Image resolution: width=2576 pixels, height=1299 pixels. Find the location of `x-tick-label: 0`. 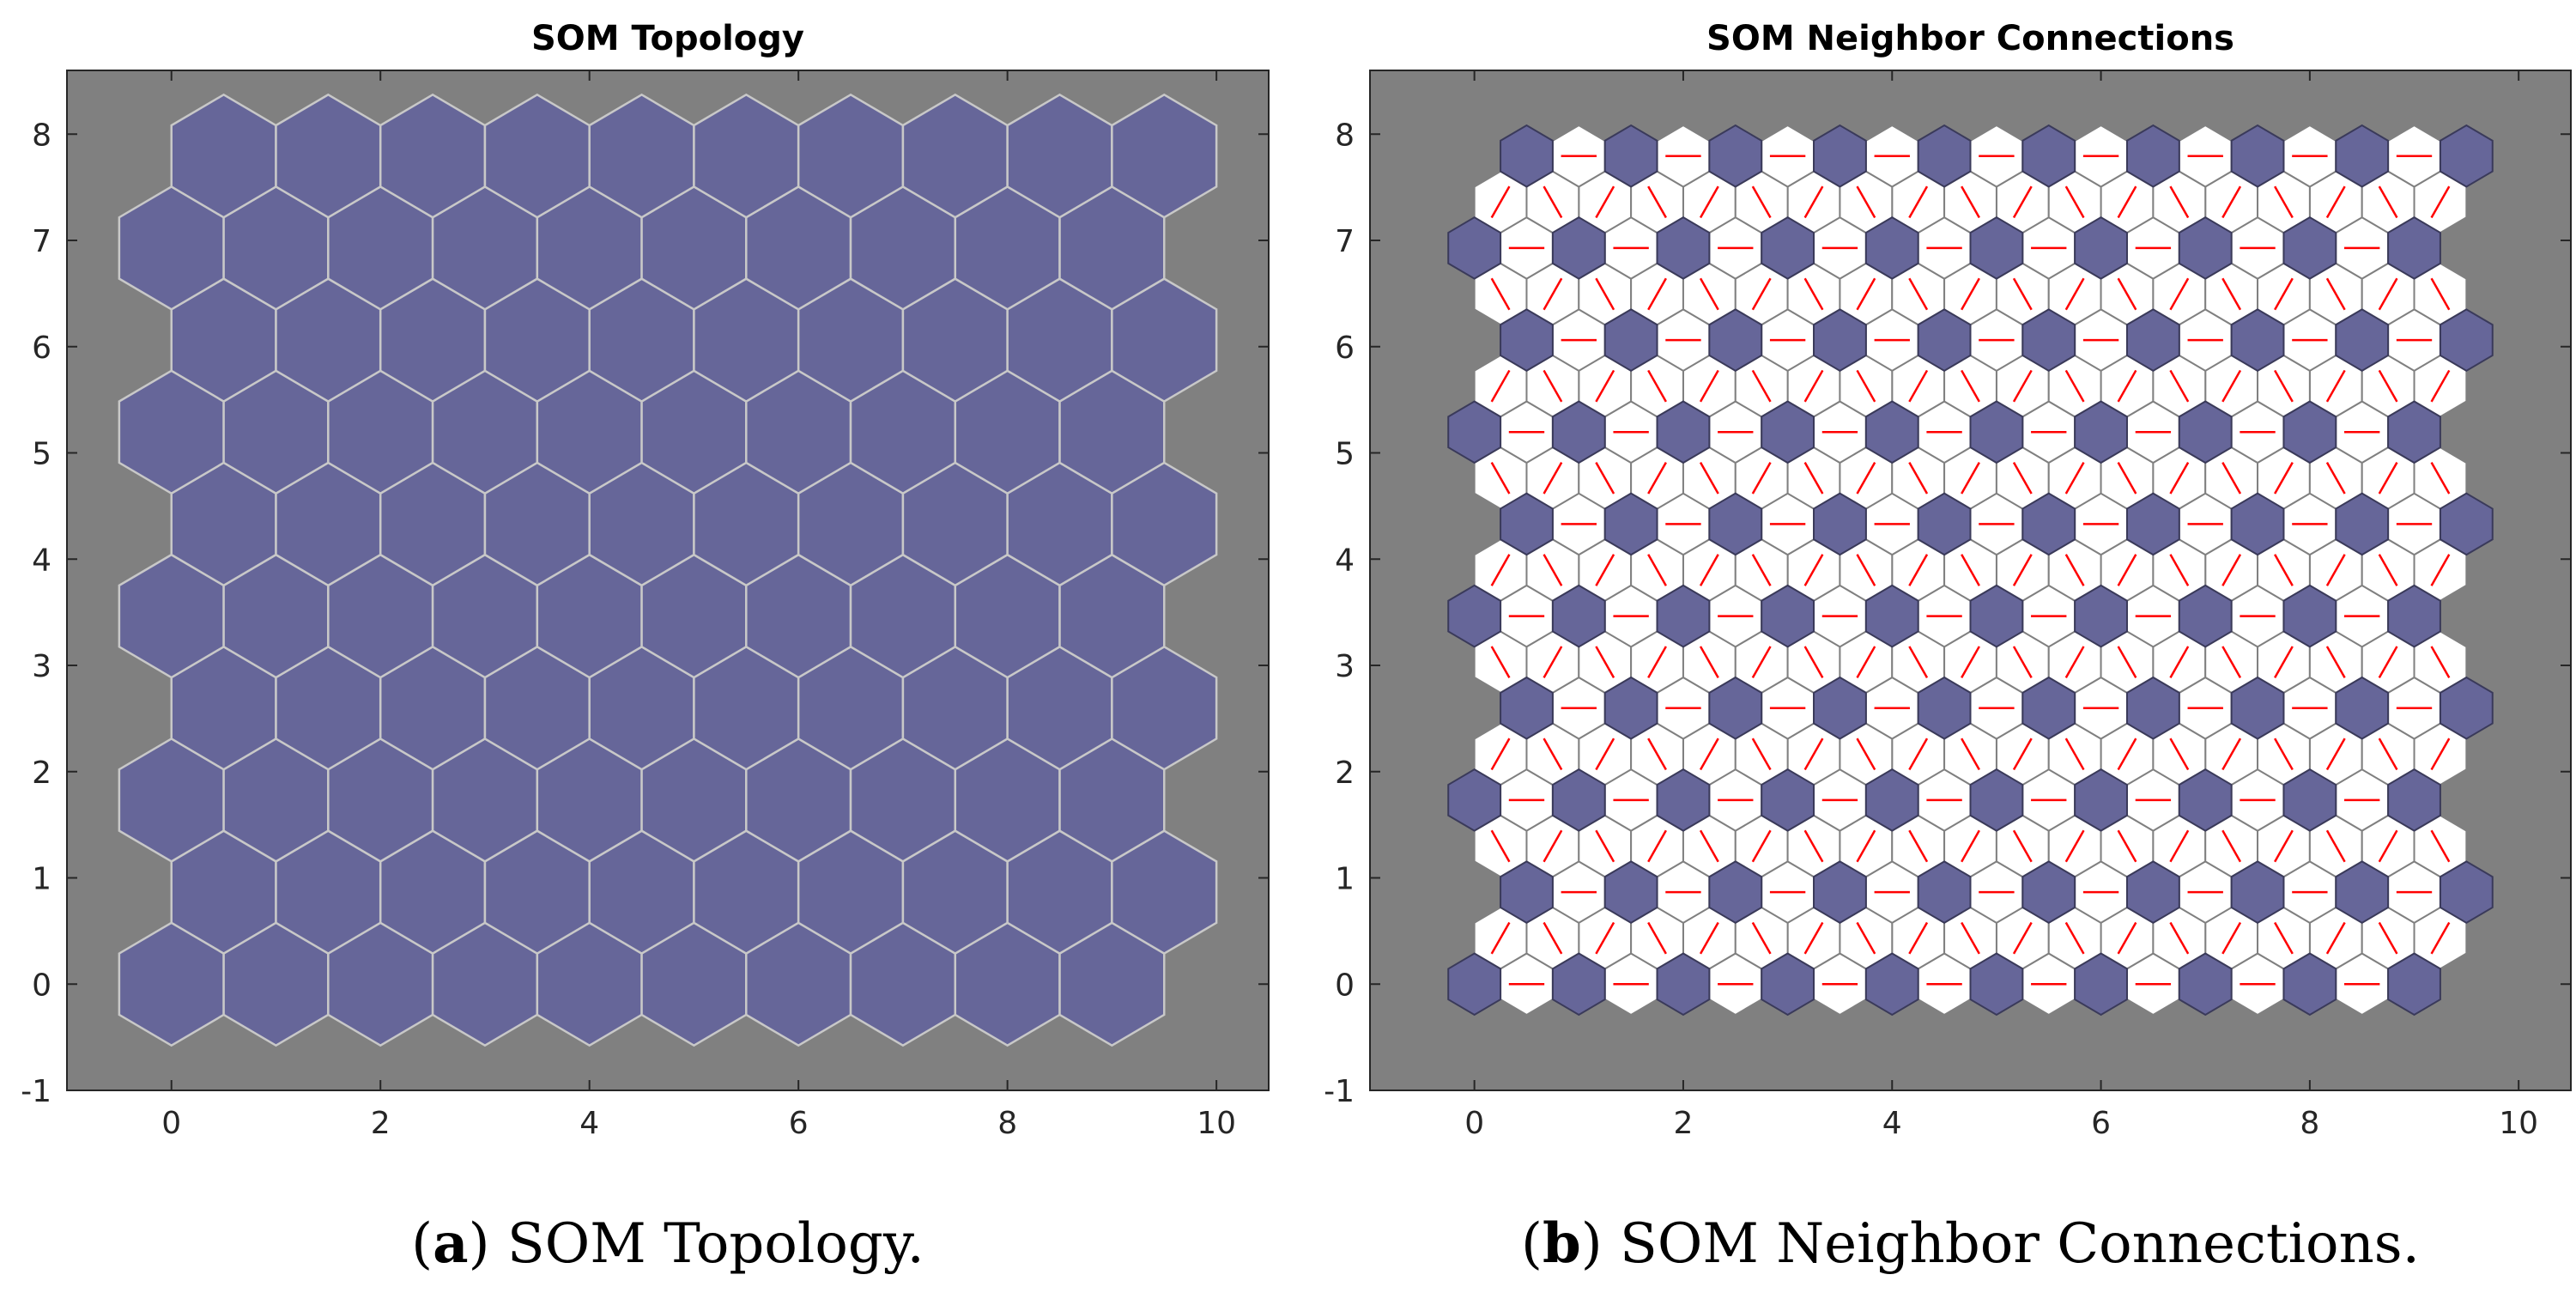

x-tick-label: 0 is located at coordinates (171, 1123).